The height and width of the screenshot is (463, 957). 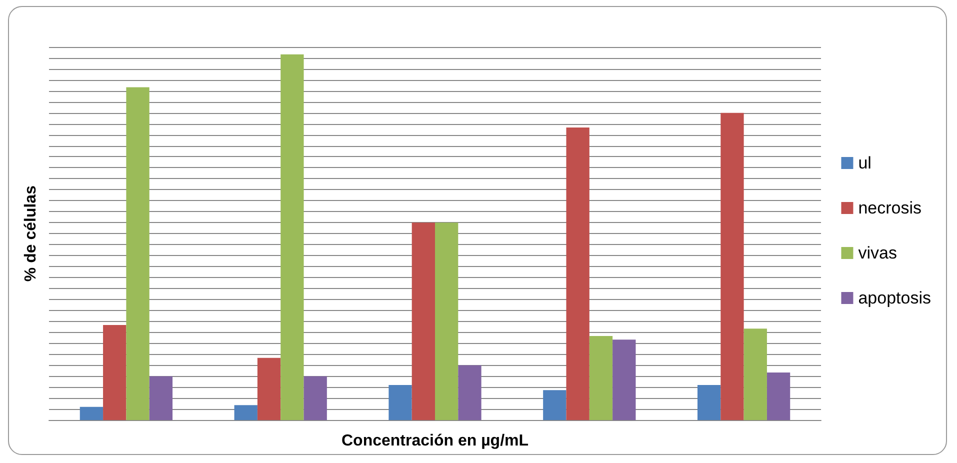 What do you see at coordinates (890, 208) in the screenshot?
I see `legend-label: necrosis` at bounding box center [890, 208].